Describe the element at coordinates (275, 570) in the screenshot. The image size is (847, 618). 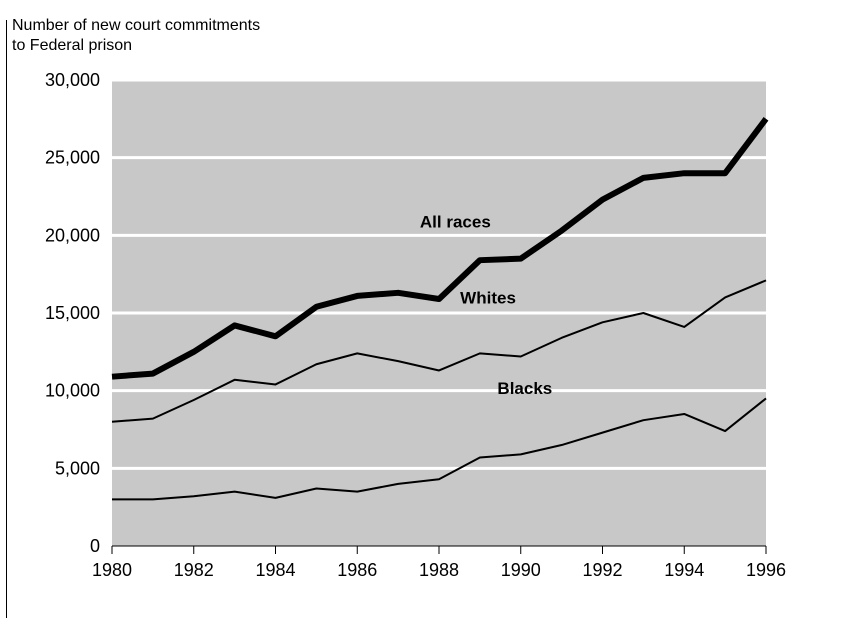
I see `x-tick-label: 1984` at that location.